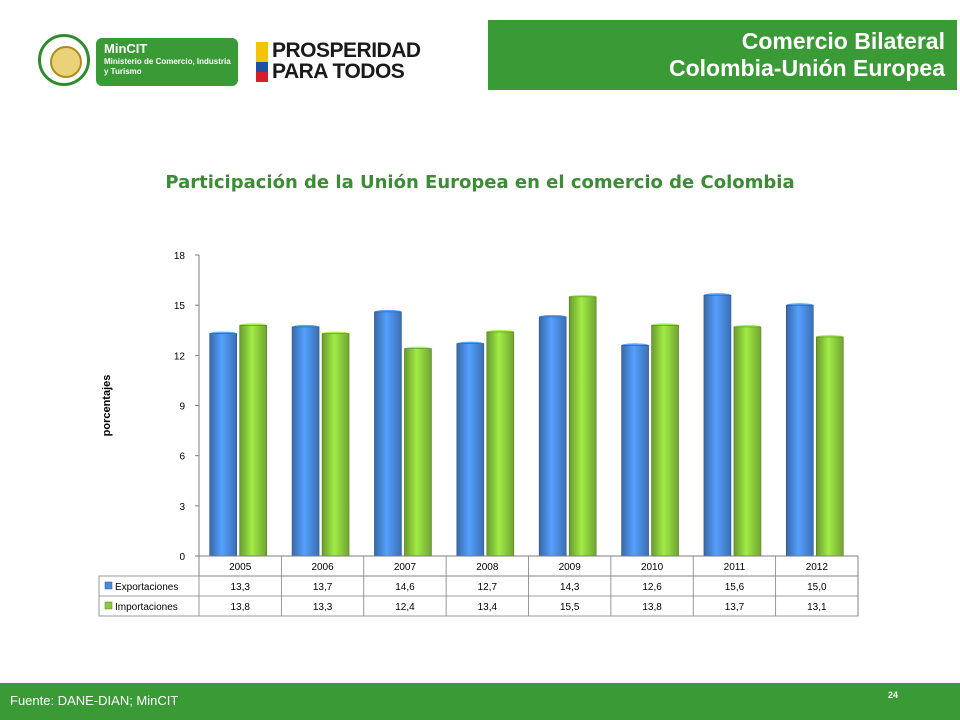  Describe the element at coordinates (182, 507) in the screenshot. I see `y-tick-label: 3` at that location.